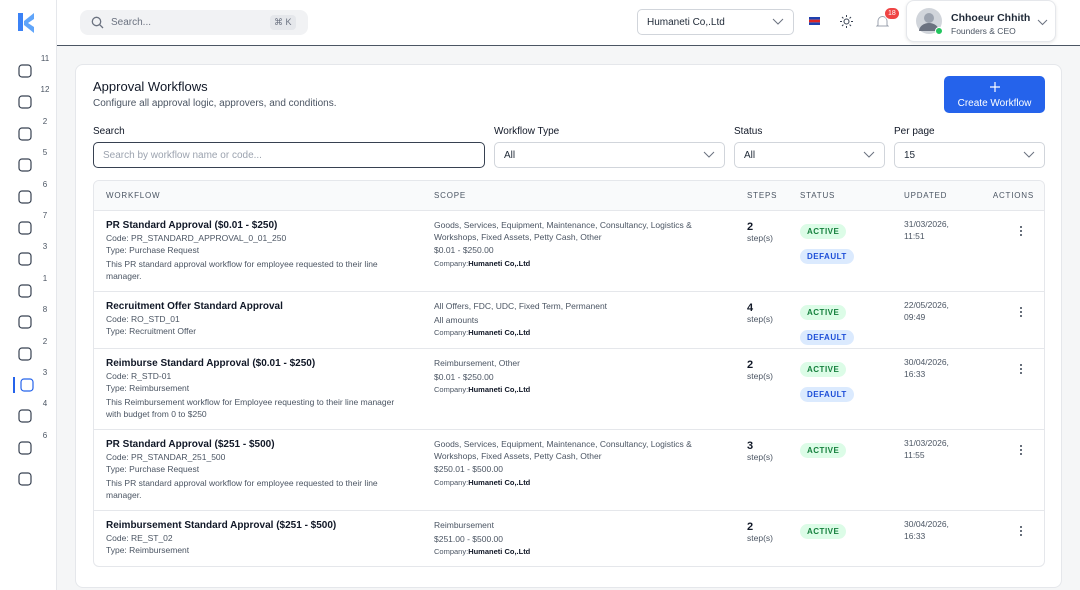 The width and height of the screenshot is (1080, 590). What do you see at coordinates (994, 94) in the screenshot?
I see `create-button: Create Workflow` at bounding box center [994, 94].